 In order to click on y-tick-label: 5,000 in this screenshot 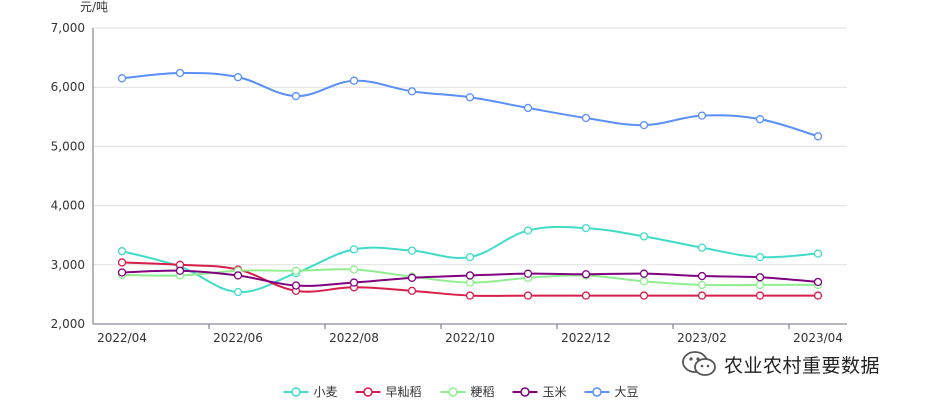, I will do `click(68, 146)`.